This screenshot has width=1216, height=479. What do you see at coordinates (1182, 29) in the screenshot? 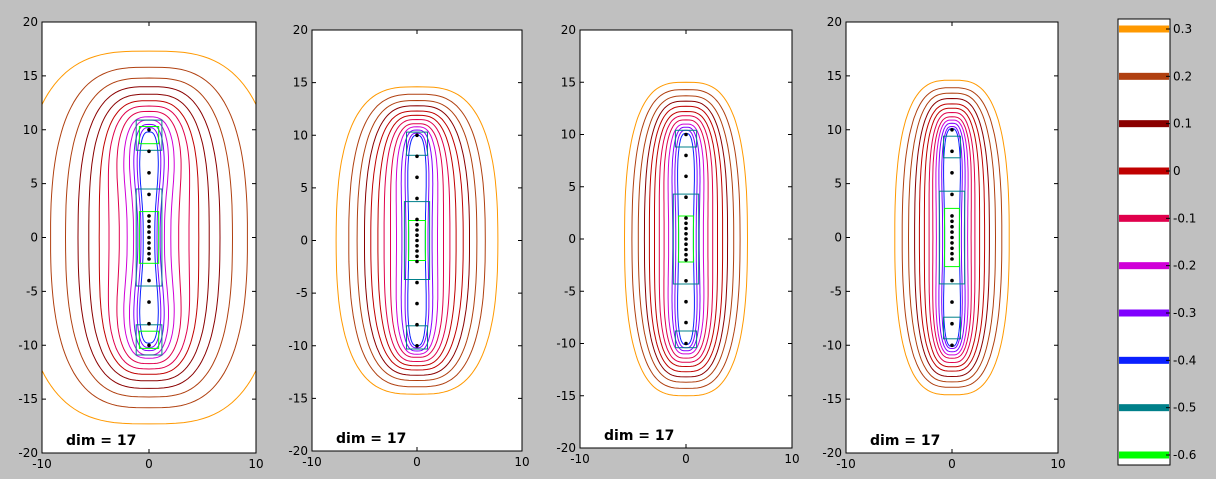
I see `colorbar-label: 0.3` at bounding box center [1182, 29].